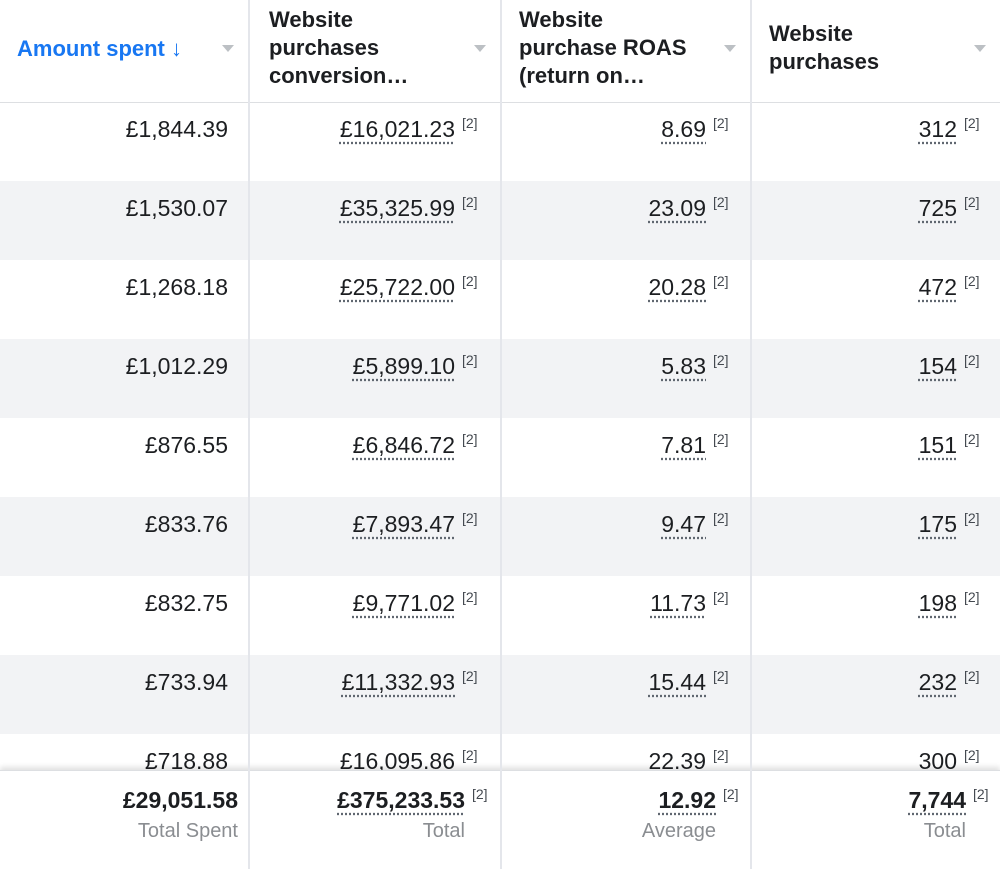 The width and height of the screenshot is (1000, 870). Describe the element at coordinates (937, 682) in the screenshot. I see `purchases-value: 232` at that location.